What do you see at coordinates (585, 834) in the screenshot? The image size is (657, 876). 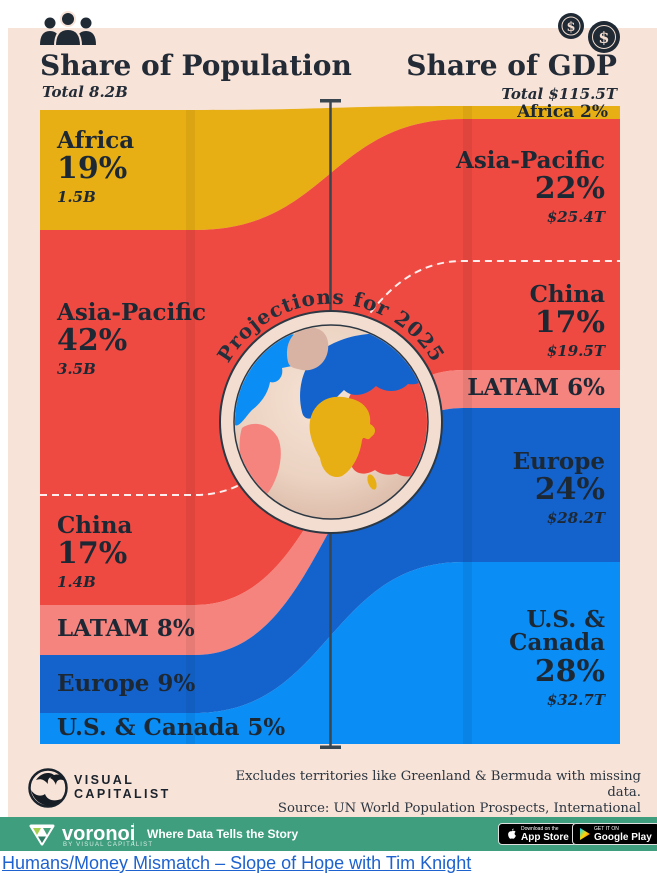 I see `google-play-icon` at bounding box center [585, 834].